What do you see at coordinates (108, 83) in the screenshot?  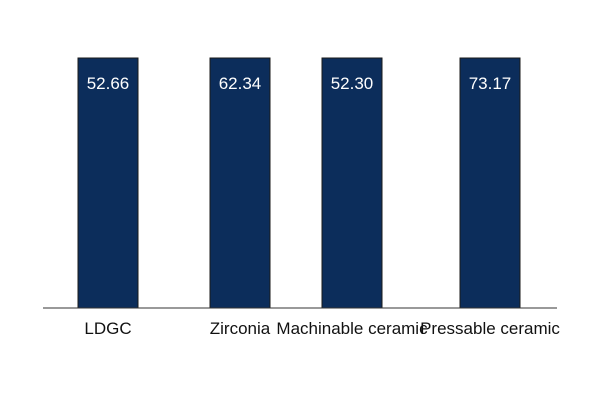 I see `bar-value-label: 52.66` at bounding box center [108, 83].